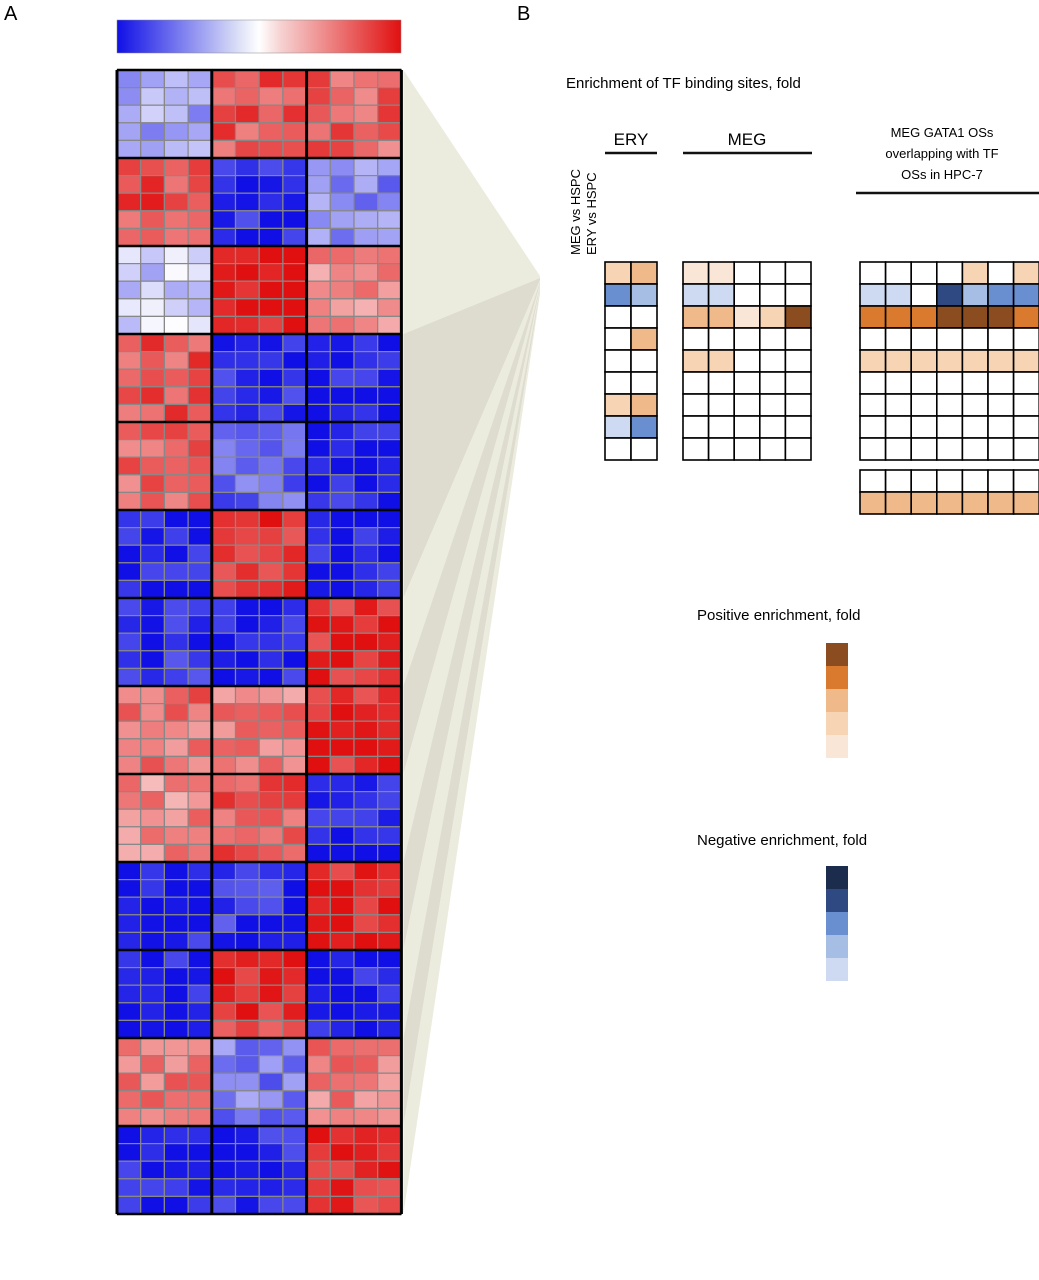  What do you see at coordinates (471, 753) in the screenshot?
I see `connector-fan` at bounding box center [471, 753].